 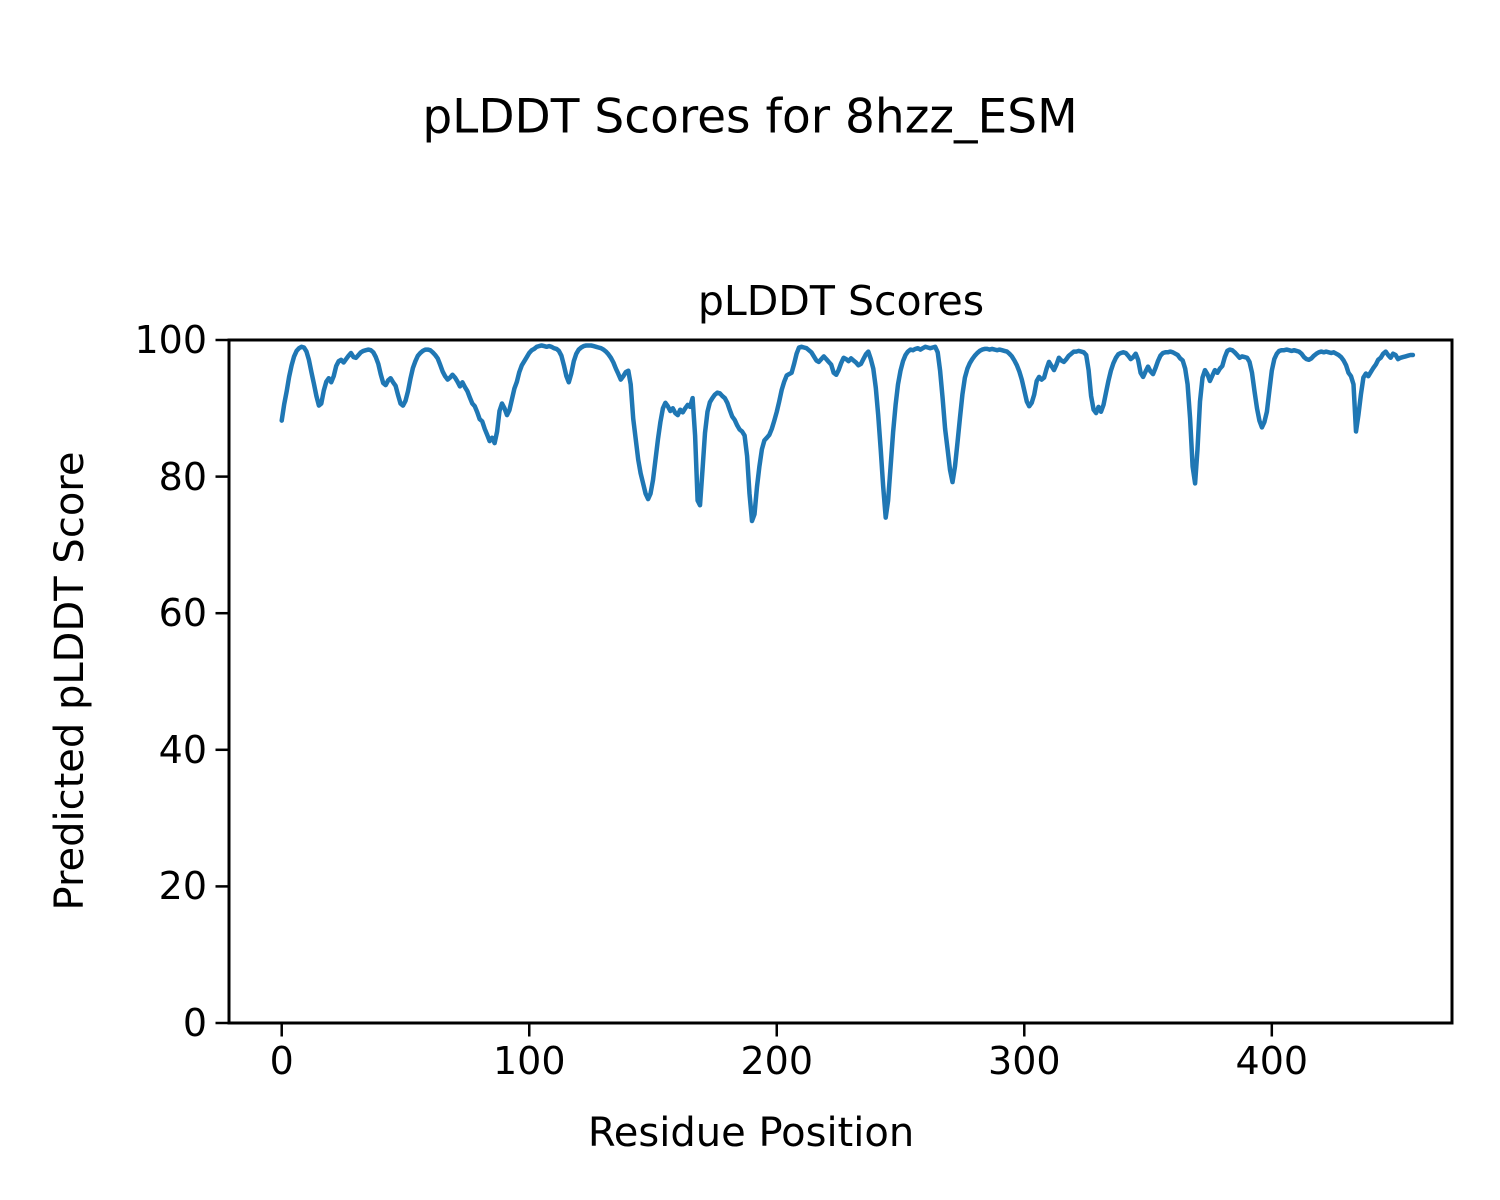 What do you see at coordinates (194, 1023) in the screenshot?
I see `y-tick-label: 0` at bounding box center [194, 1023].